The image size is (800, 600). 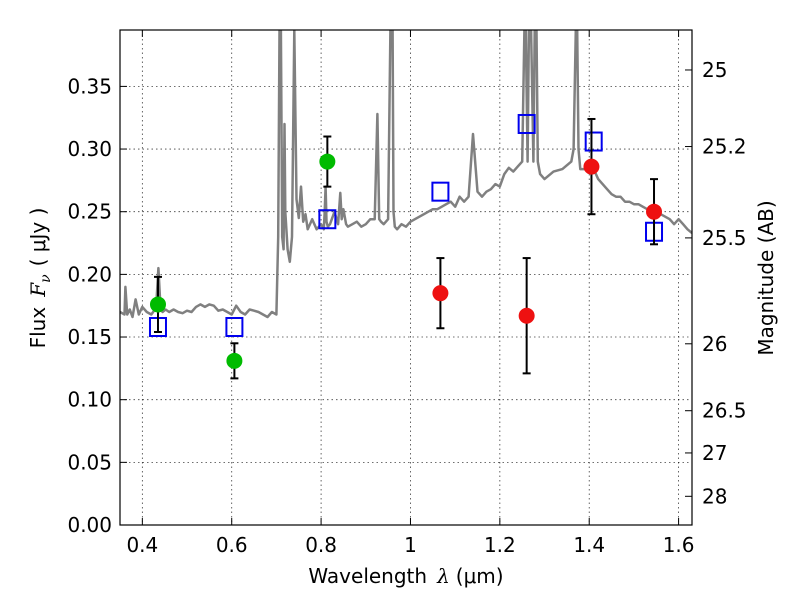 I want to click on y-tick-label: 0.35, so click(x=89, y=86).